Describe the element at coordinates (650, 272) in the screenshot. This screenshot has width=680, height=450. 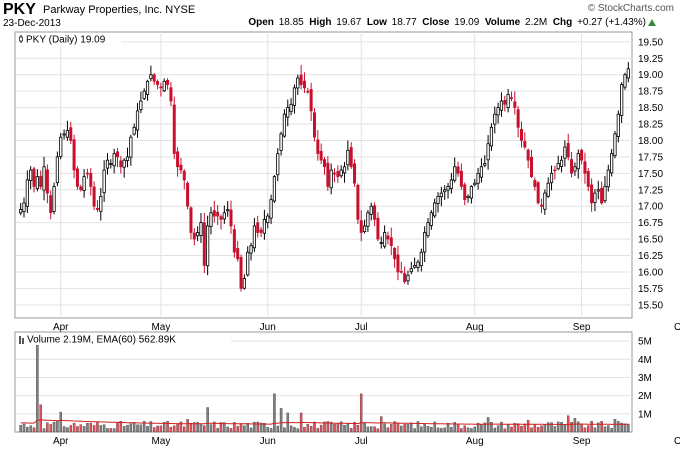
I see `price-tick-label: 16.00` at that location.